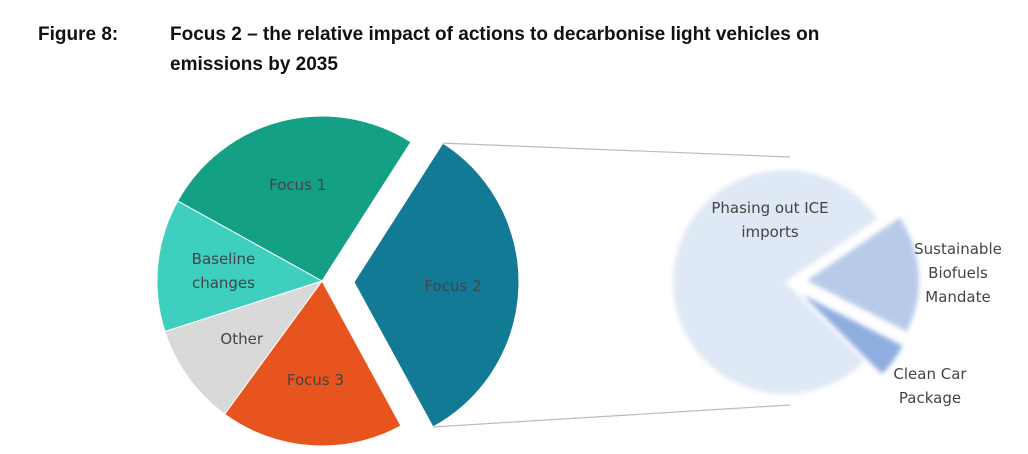 The height and width of the screenshot is (454, 1028). I want to click on slice-label: Clean Car Package, so click(930, 386).